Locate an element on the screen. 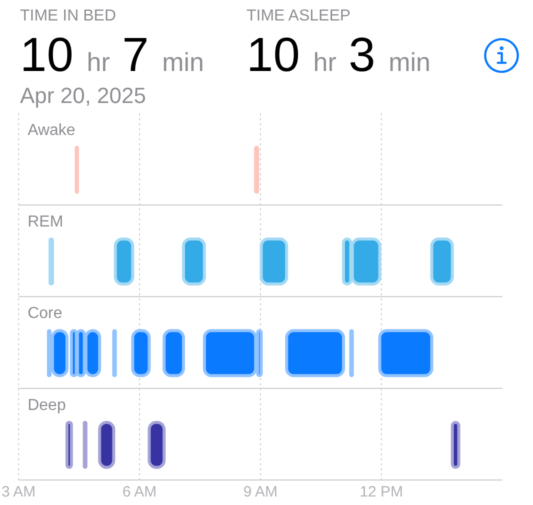  y-tick-label: Deep is located at coordinates (47, 405).